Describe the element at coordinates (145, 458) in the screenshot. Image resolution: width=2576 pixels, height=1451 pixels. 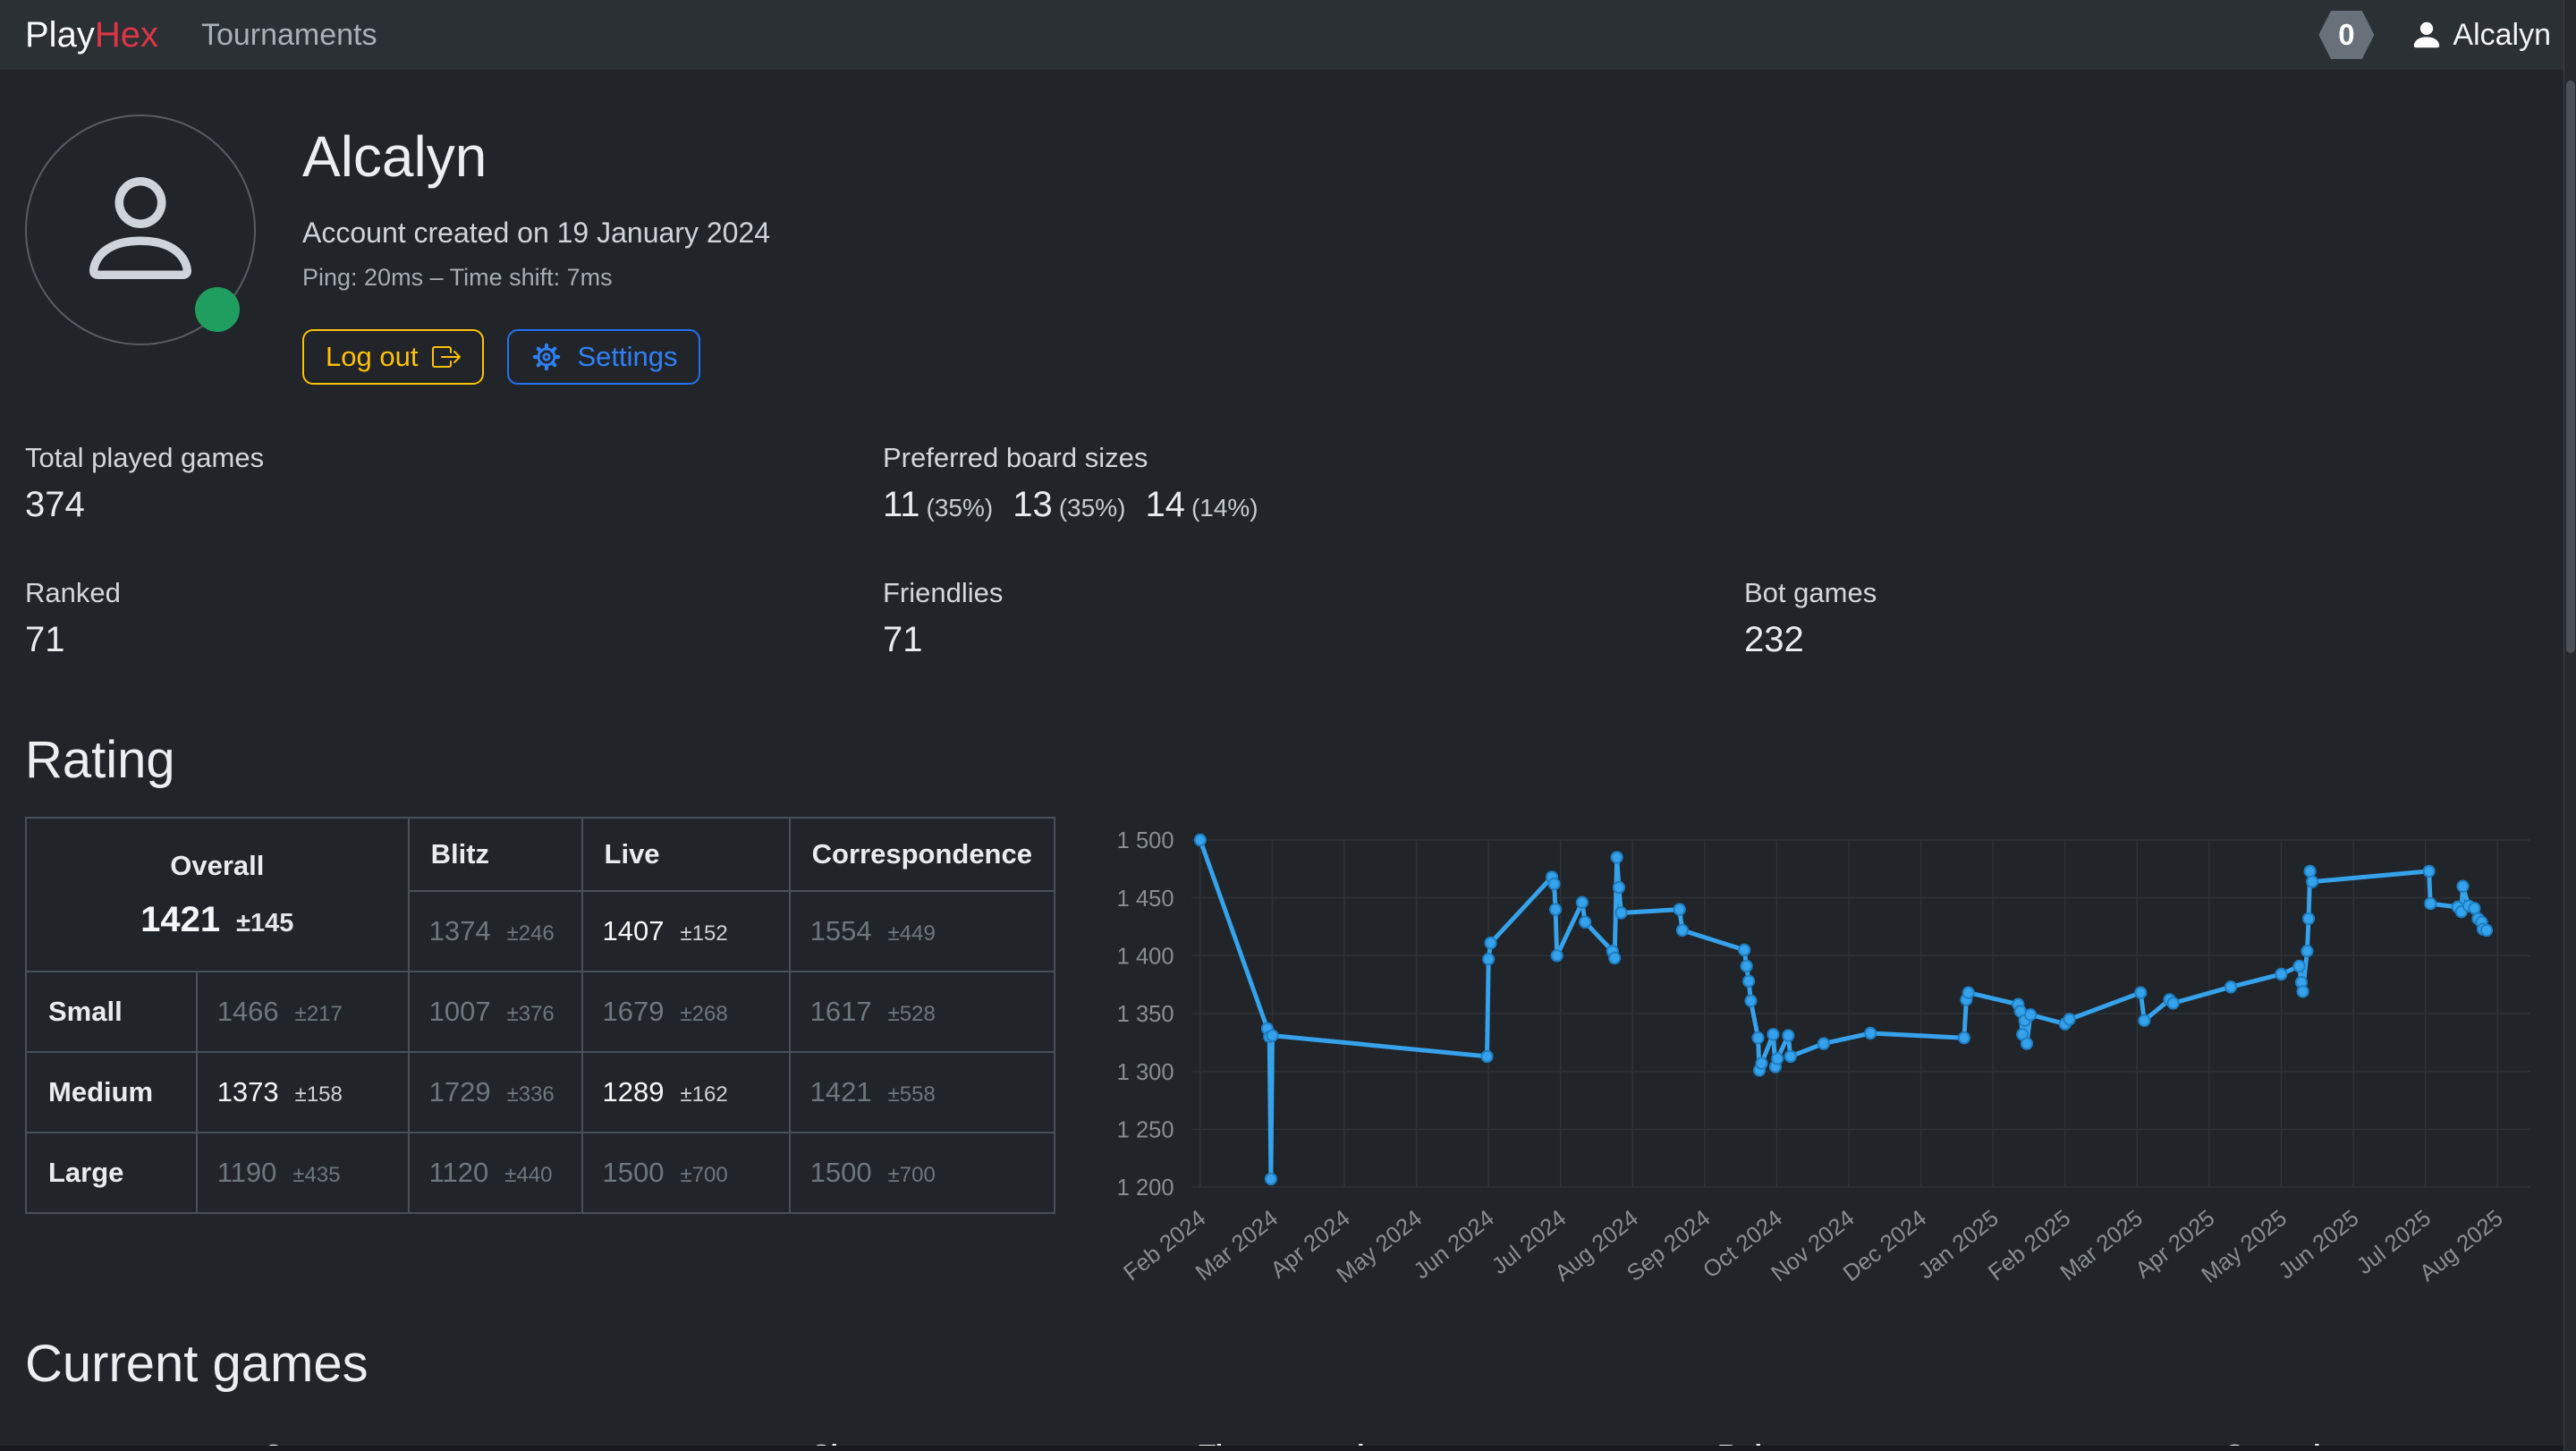
I see `stat-label: Total played games` at that location.